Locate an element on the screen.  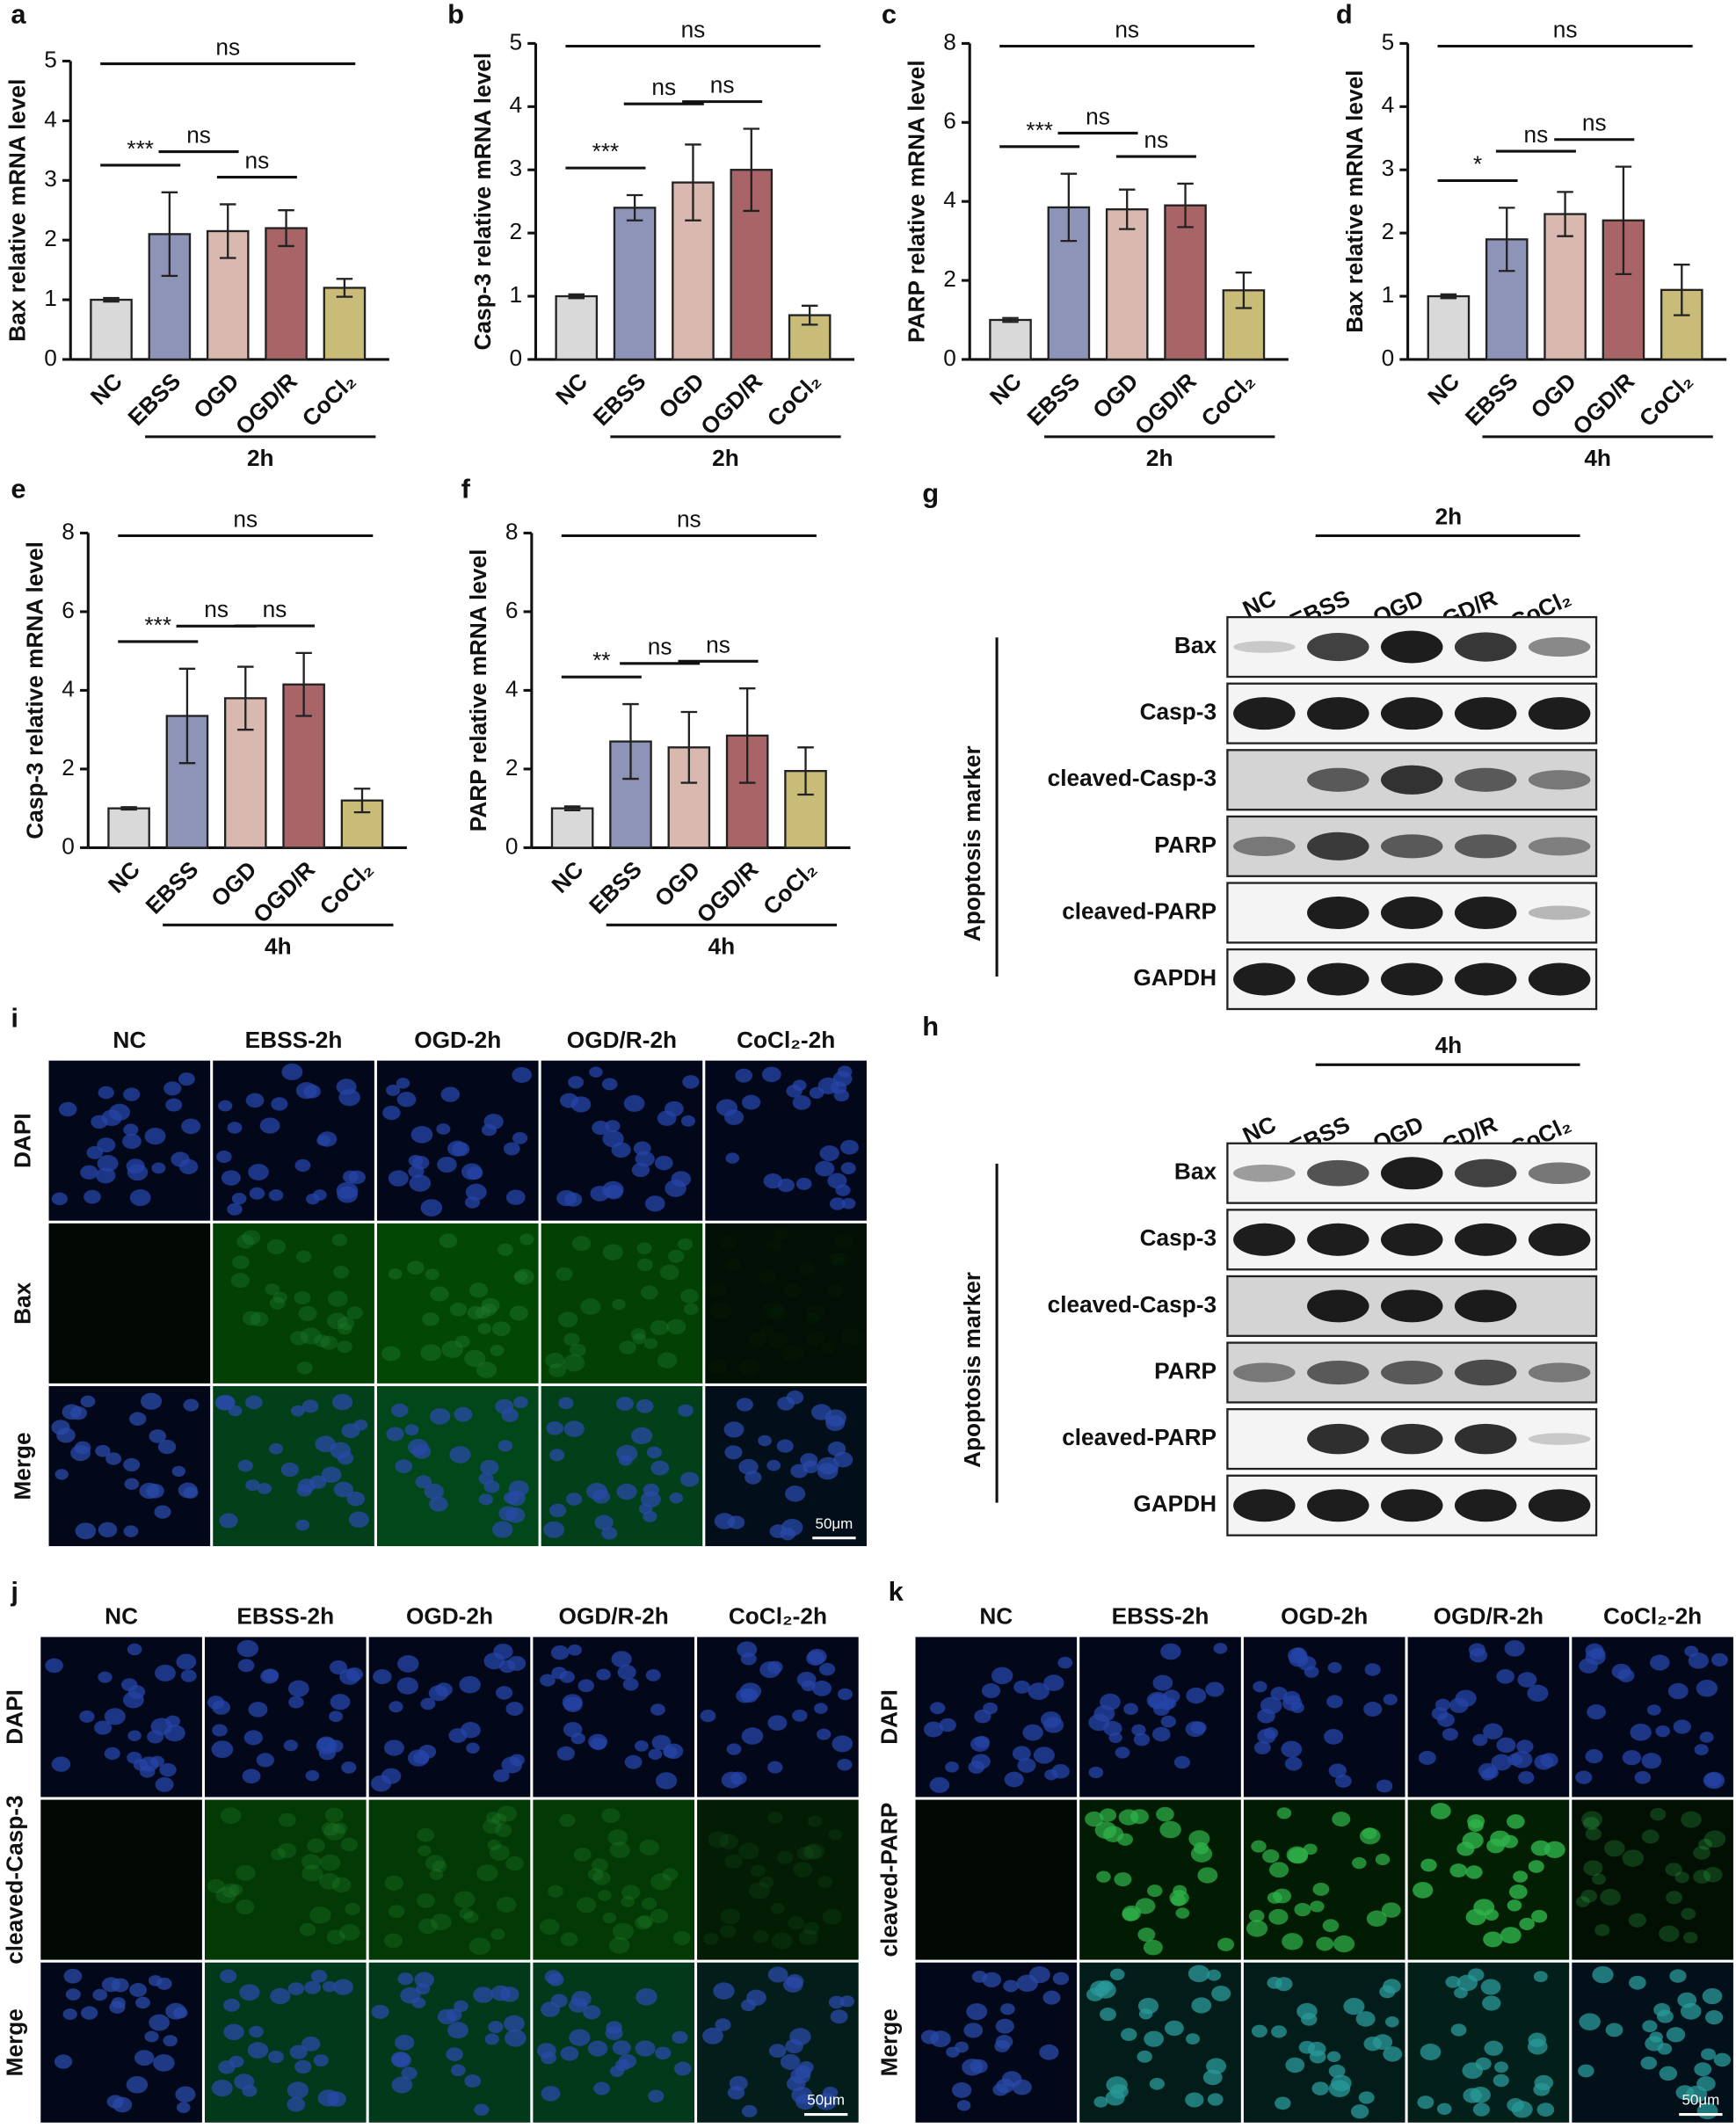
row-label: Merge is located at coordinates (23, 1466).